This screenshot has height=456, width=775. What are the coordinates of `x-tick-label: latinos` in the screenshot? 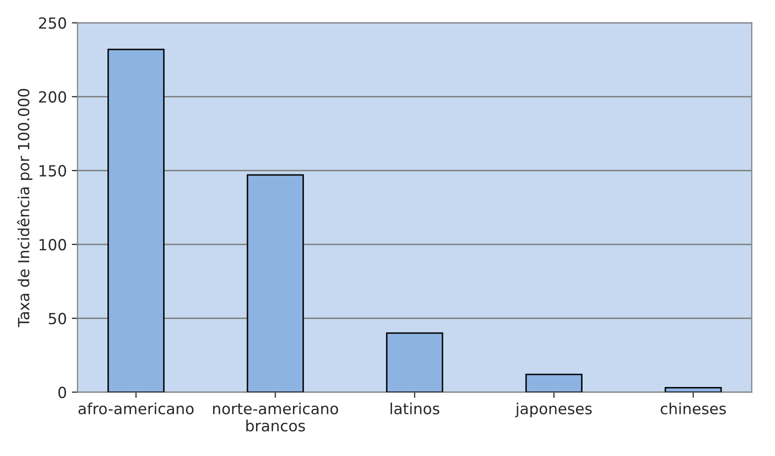 It's located at (415, 408).